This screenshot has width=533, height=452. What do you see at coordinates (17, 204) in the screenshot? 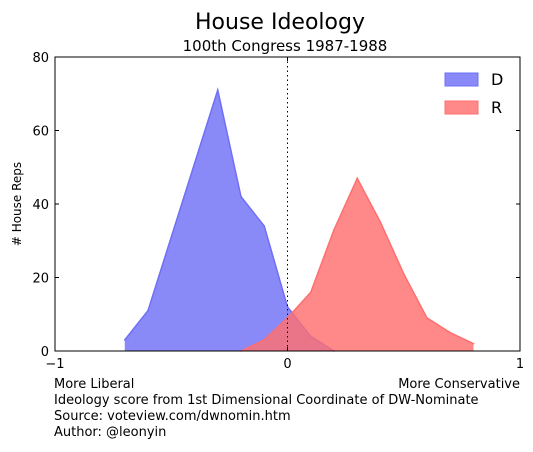
I see `y-axis-label: # House Reps` at bounding box center [17, 204].